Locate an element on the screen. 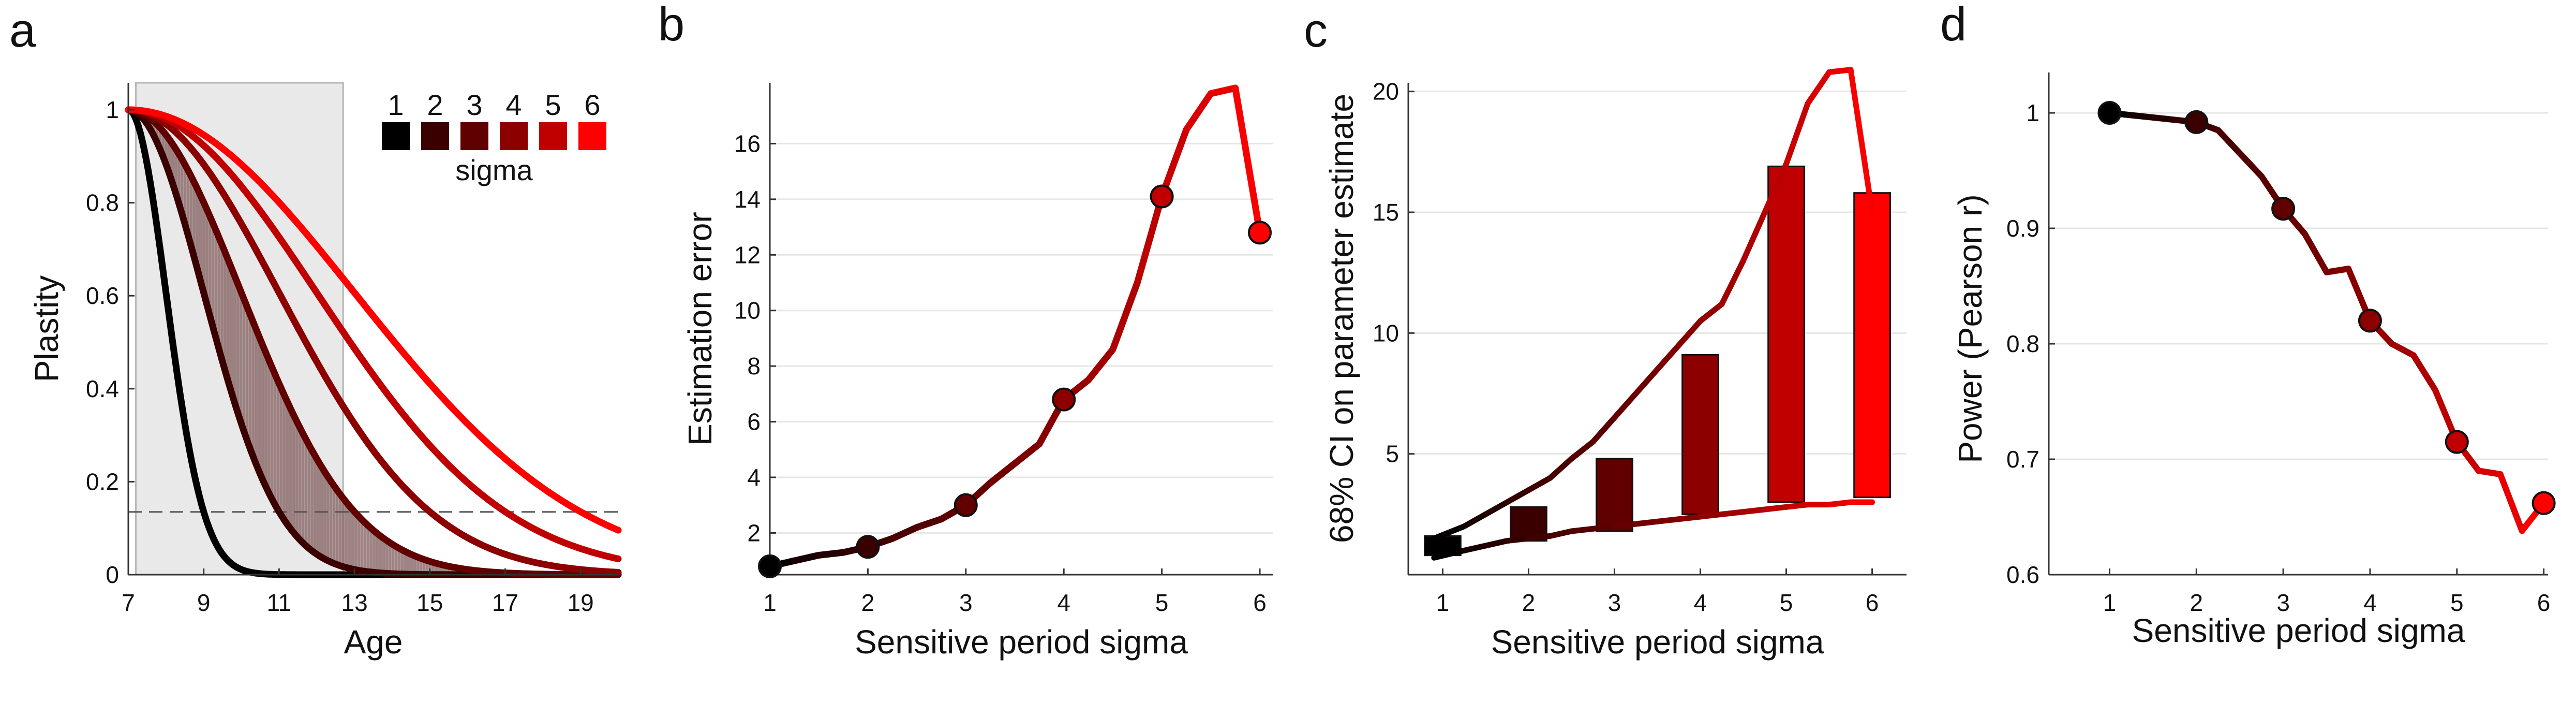  y-tick-label: 0.8 is located at coordinates (2022, 343).